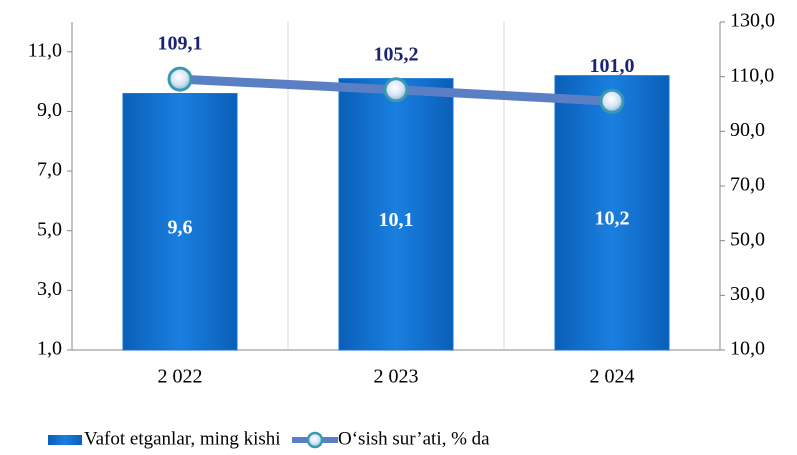  I want to click on legend-swatch, so click(65, 440).